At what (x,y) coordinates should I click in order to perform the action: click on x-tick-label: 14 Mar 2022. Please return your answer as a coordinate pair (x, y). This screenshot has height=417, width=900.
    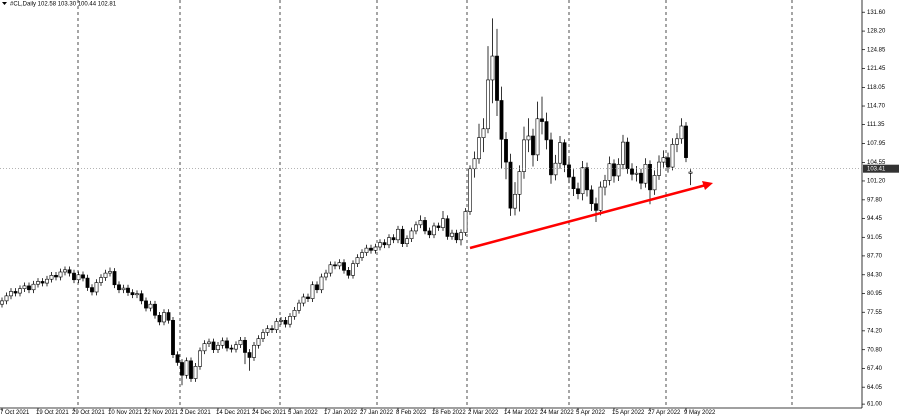
    Looking at the image, I should click on (521, 413).